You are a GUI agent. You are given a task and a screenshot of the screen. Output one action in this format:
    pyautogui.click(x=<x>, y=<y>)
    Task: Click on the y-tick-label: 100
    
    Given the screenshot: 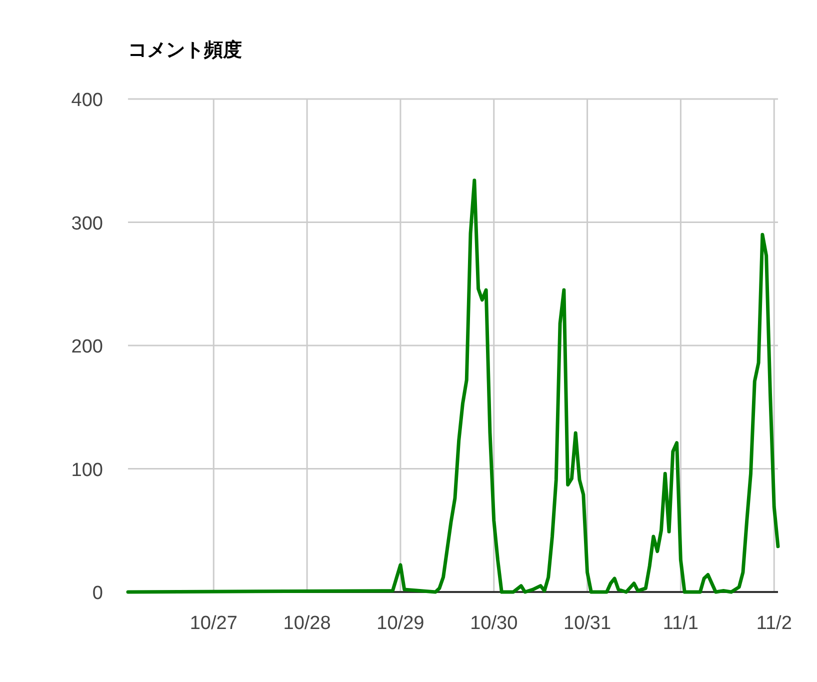 What is the action you would take?
    pyautogui.click(x=87, y=470)
    